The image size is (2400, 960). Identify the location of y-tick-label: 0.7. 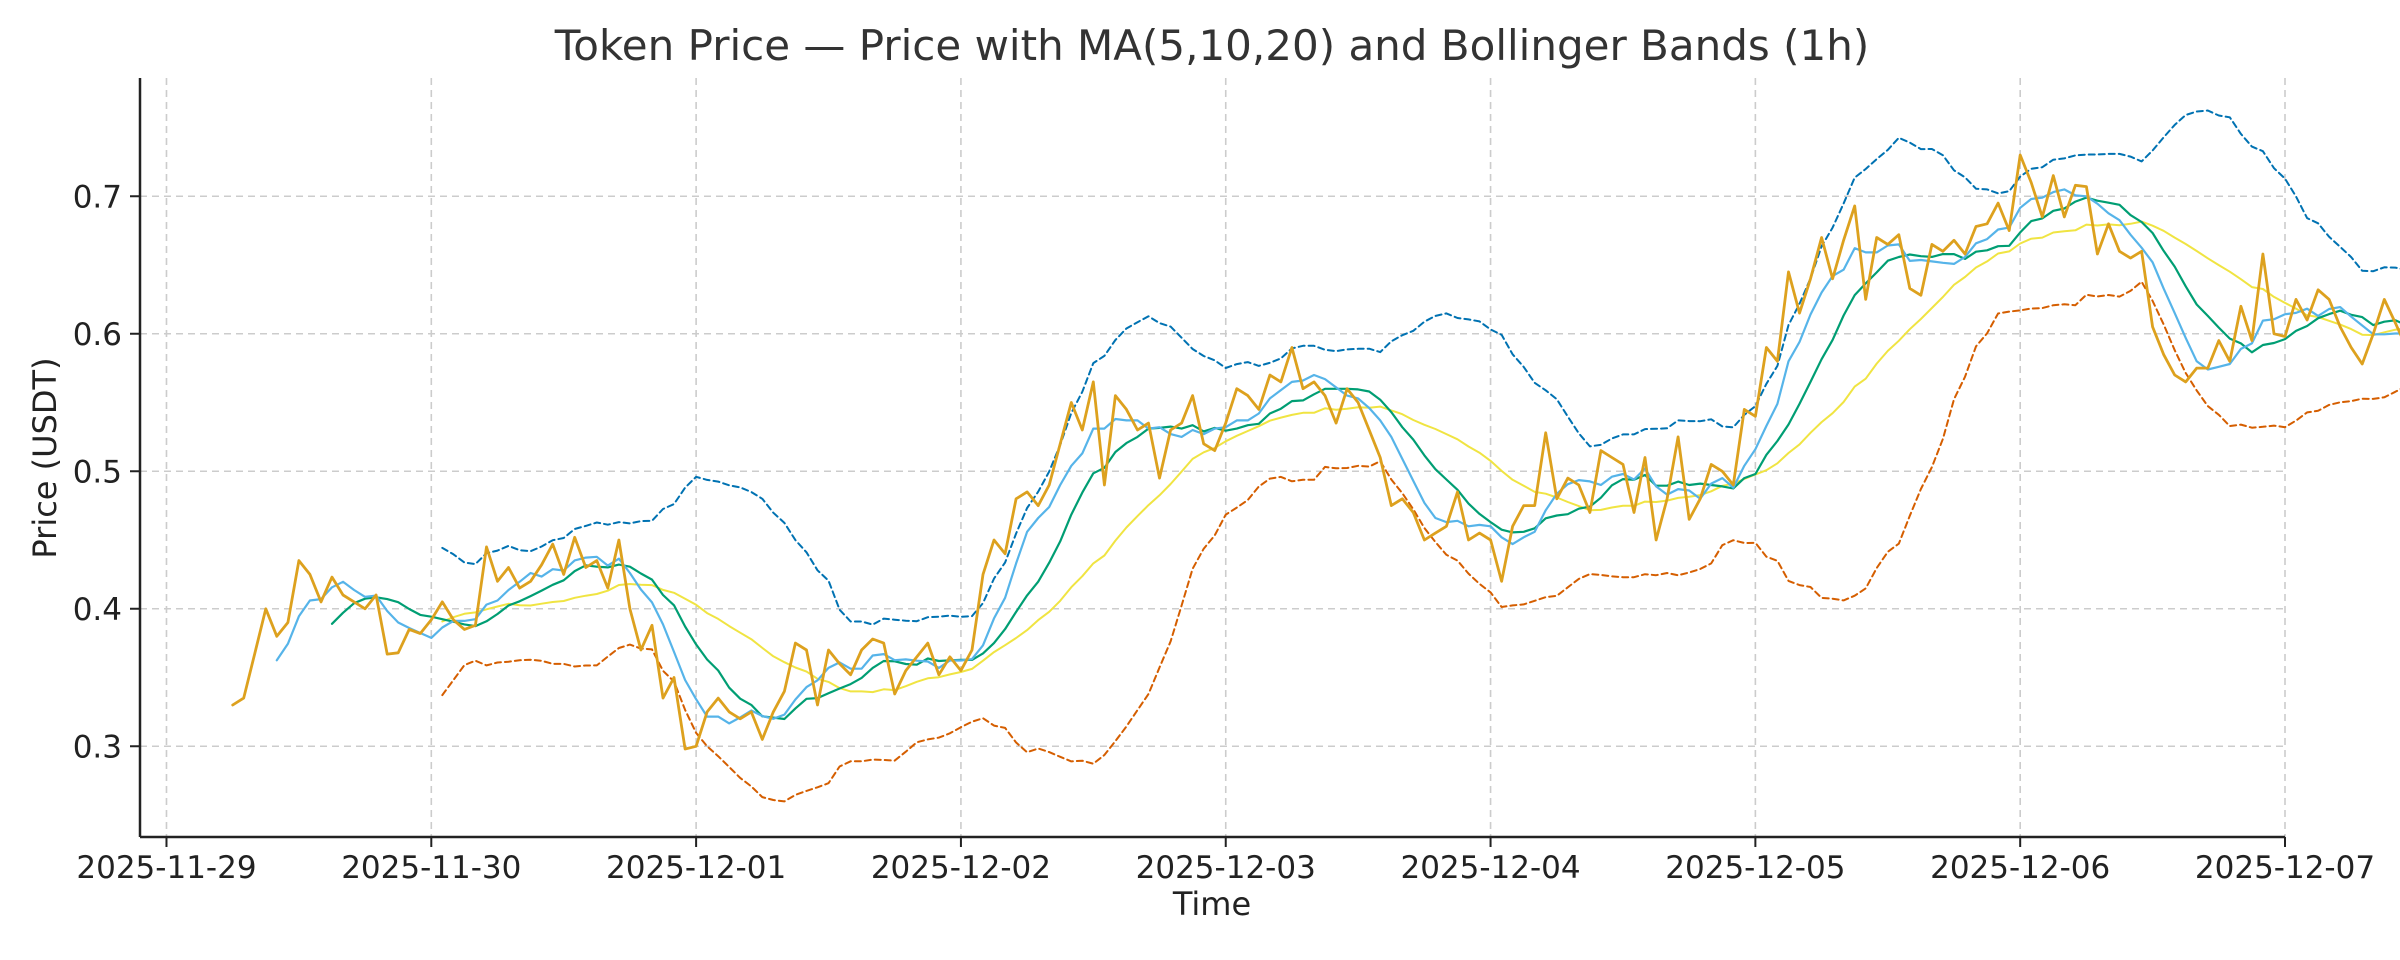
(97, 197).